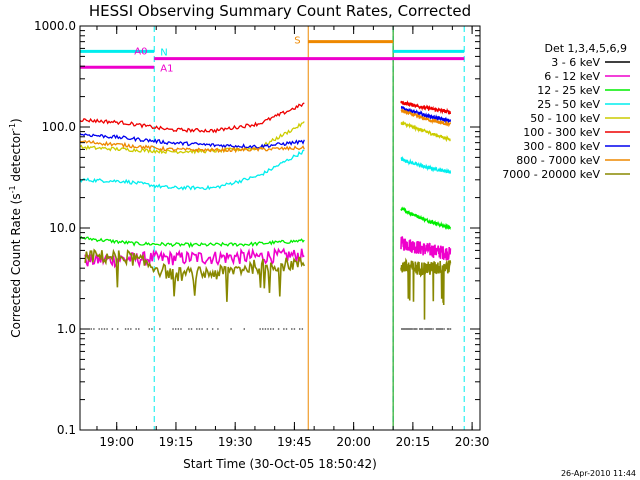 Image resolution: width=640 pixels, height=480 pixels. Describe the element at coordinates (568, 104) in the screenshot. I see `legend-entry-3: 25 - 50 keV` at that location.